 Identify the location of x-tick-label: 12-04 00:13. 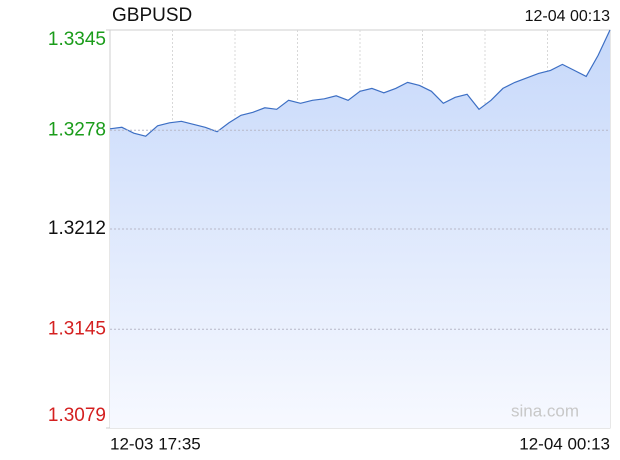
(564, 443).